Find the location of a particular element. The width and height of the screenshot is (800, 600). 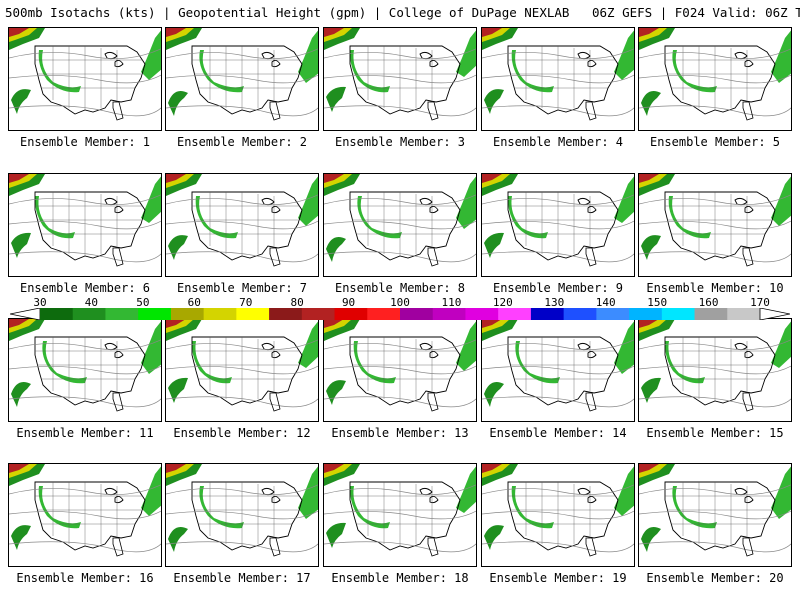

color-bar-tick-label: 160 is located at coordinates (708, 302).